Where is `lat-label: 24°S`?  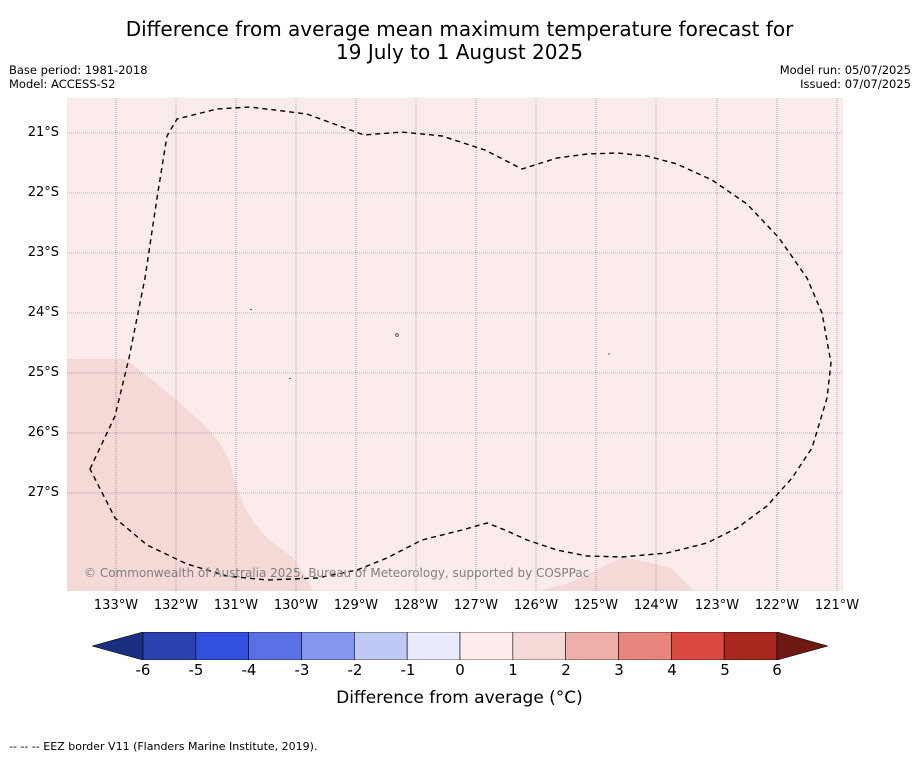
lat-label: 24°S is located at coordinates (43, 312).